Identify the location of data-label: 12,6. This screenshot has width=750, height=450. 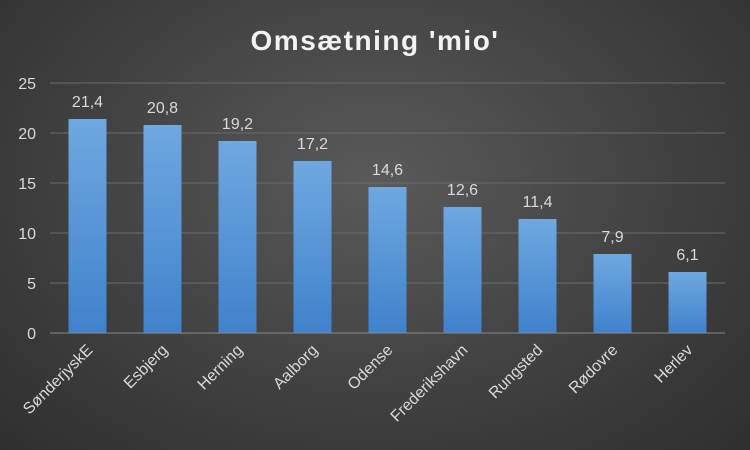
(462, 190).